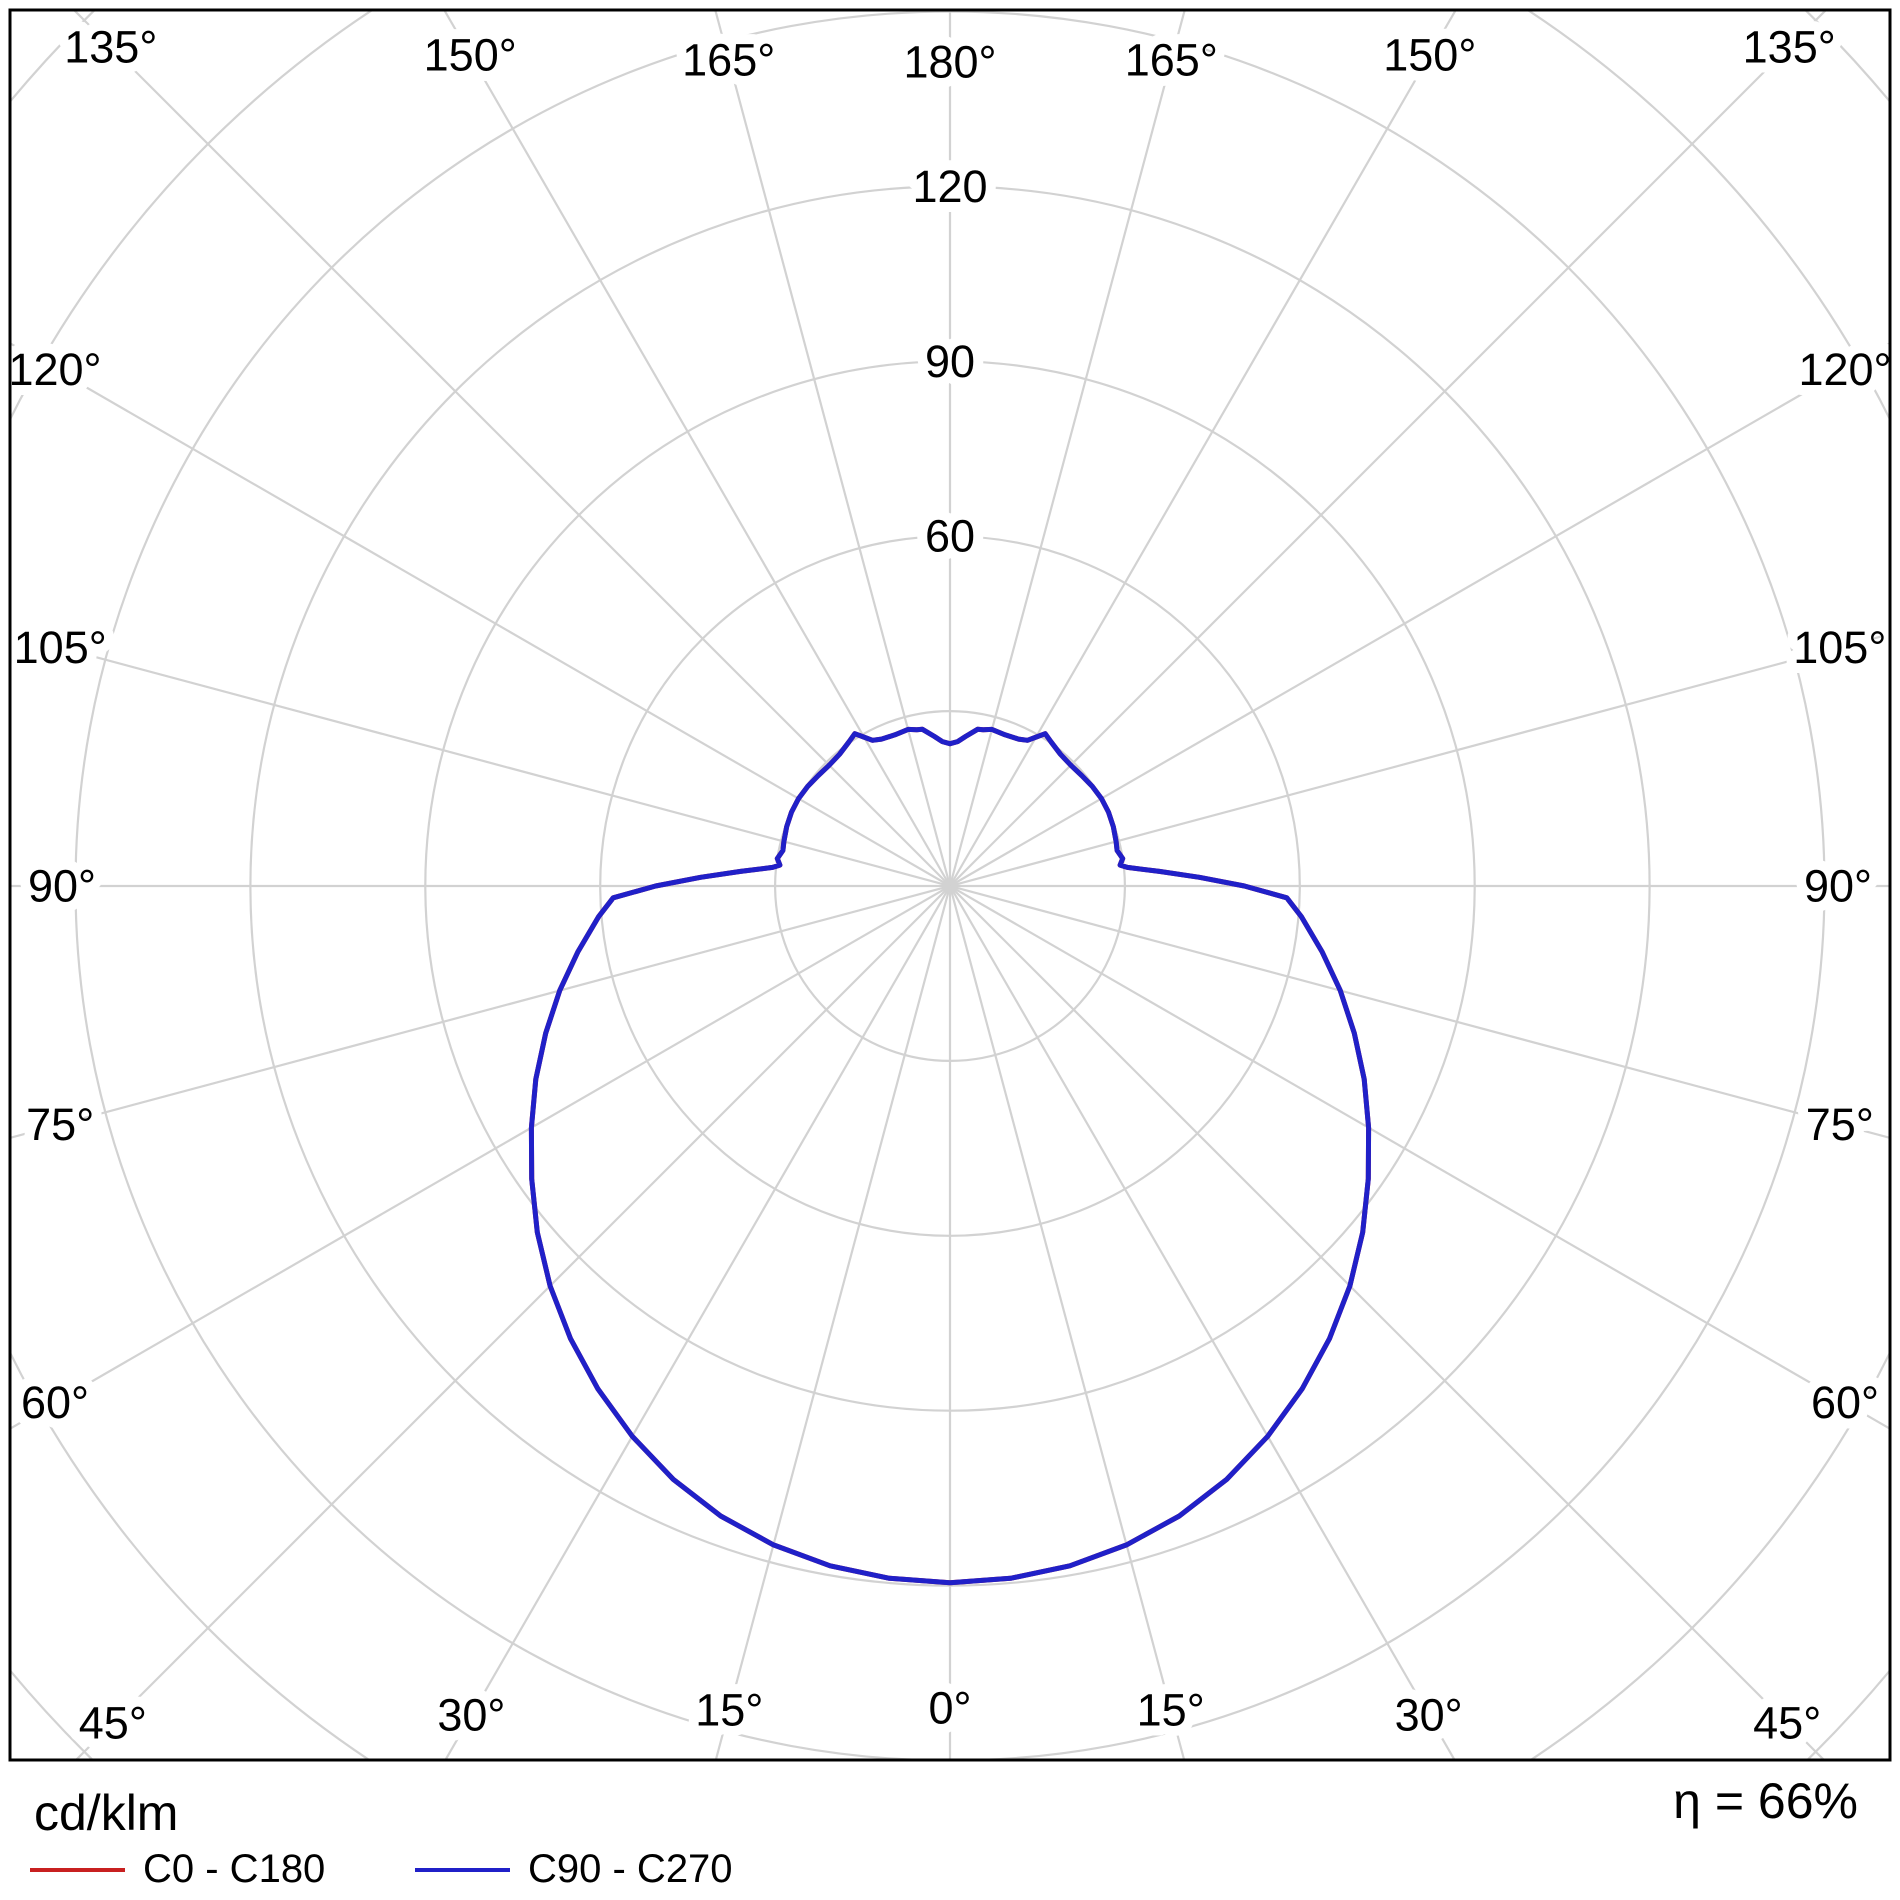  I want to click on angle-label: 0°, so click(949, 1708).